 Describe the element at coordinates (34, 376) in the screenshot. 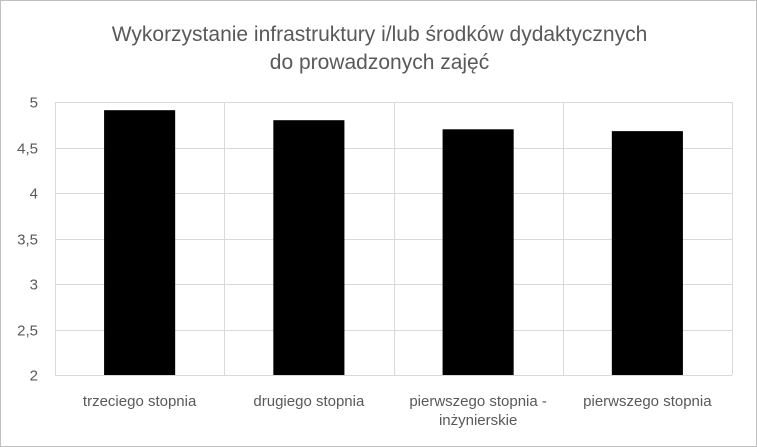

I see `y-tick-label: 2` at that location.